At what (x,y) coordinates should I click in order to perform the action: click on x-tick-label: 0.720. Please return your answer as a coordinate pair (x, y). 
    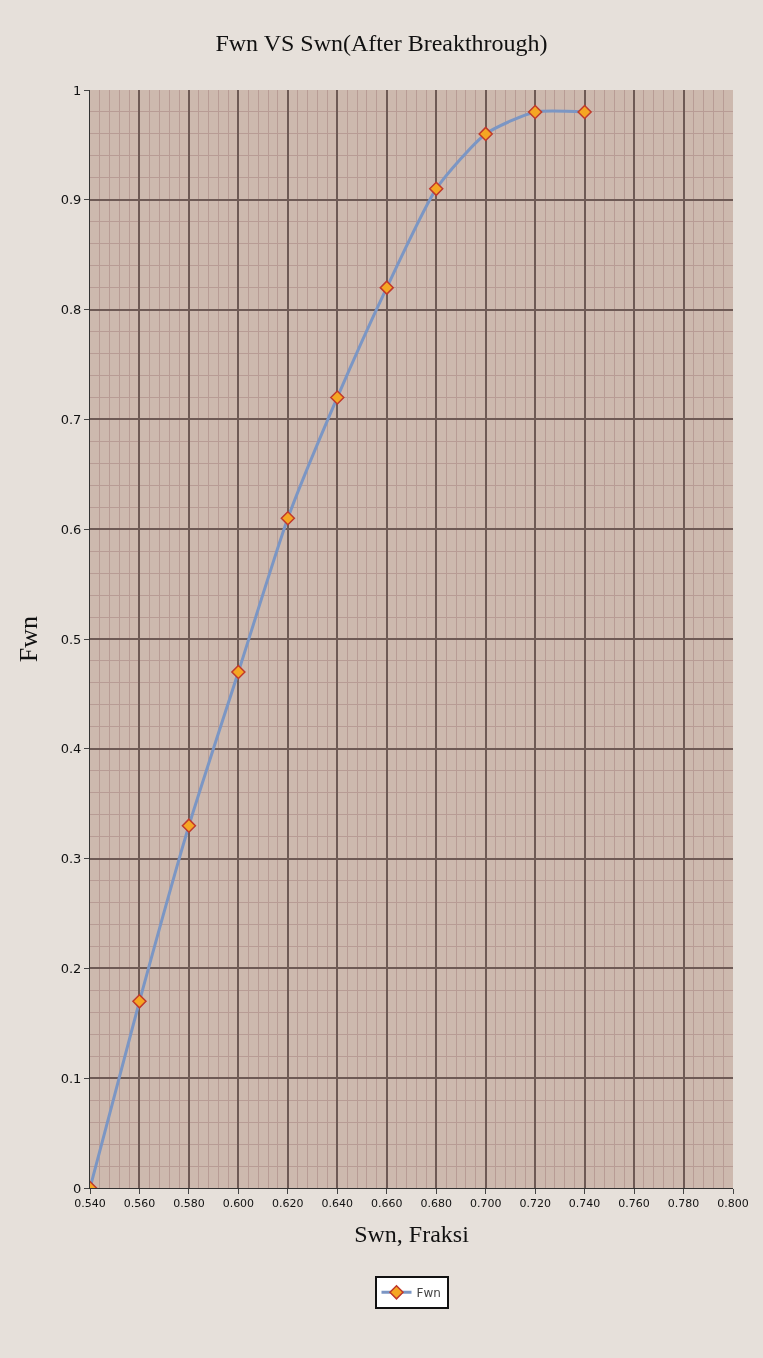
    Looking at the image, I should click on (535, 1204).